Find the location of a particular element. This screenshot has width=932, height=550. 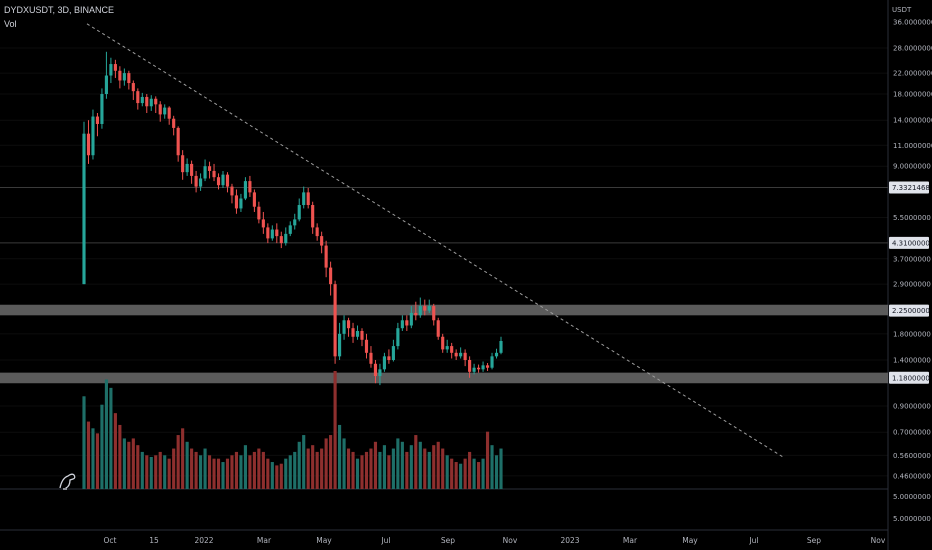

price-label-tag: 4.3100000 is located at coordinates (909, 242).